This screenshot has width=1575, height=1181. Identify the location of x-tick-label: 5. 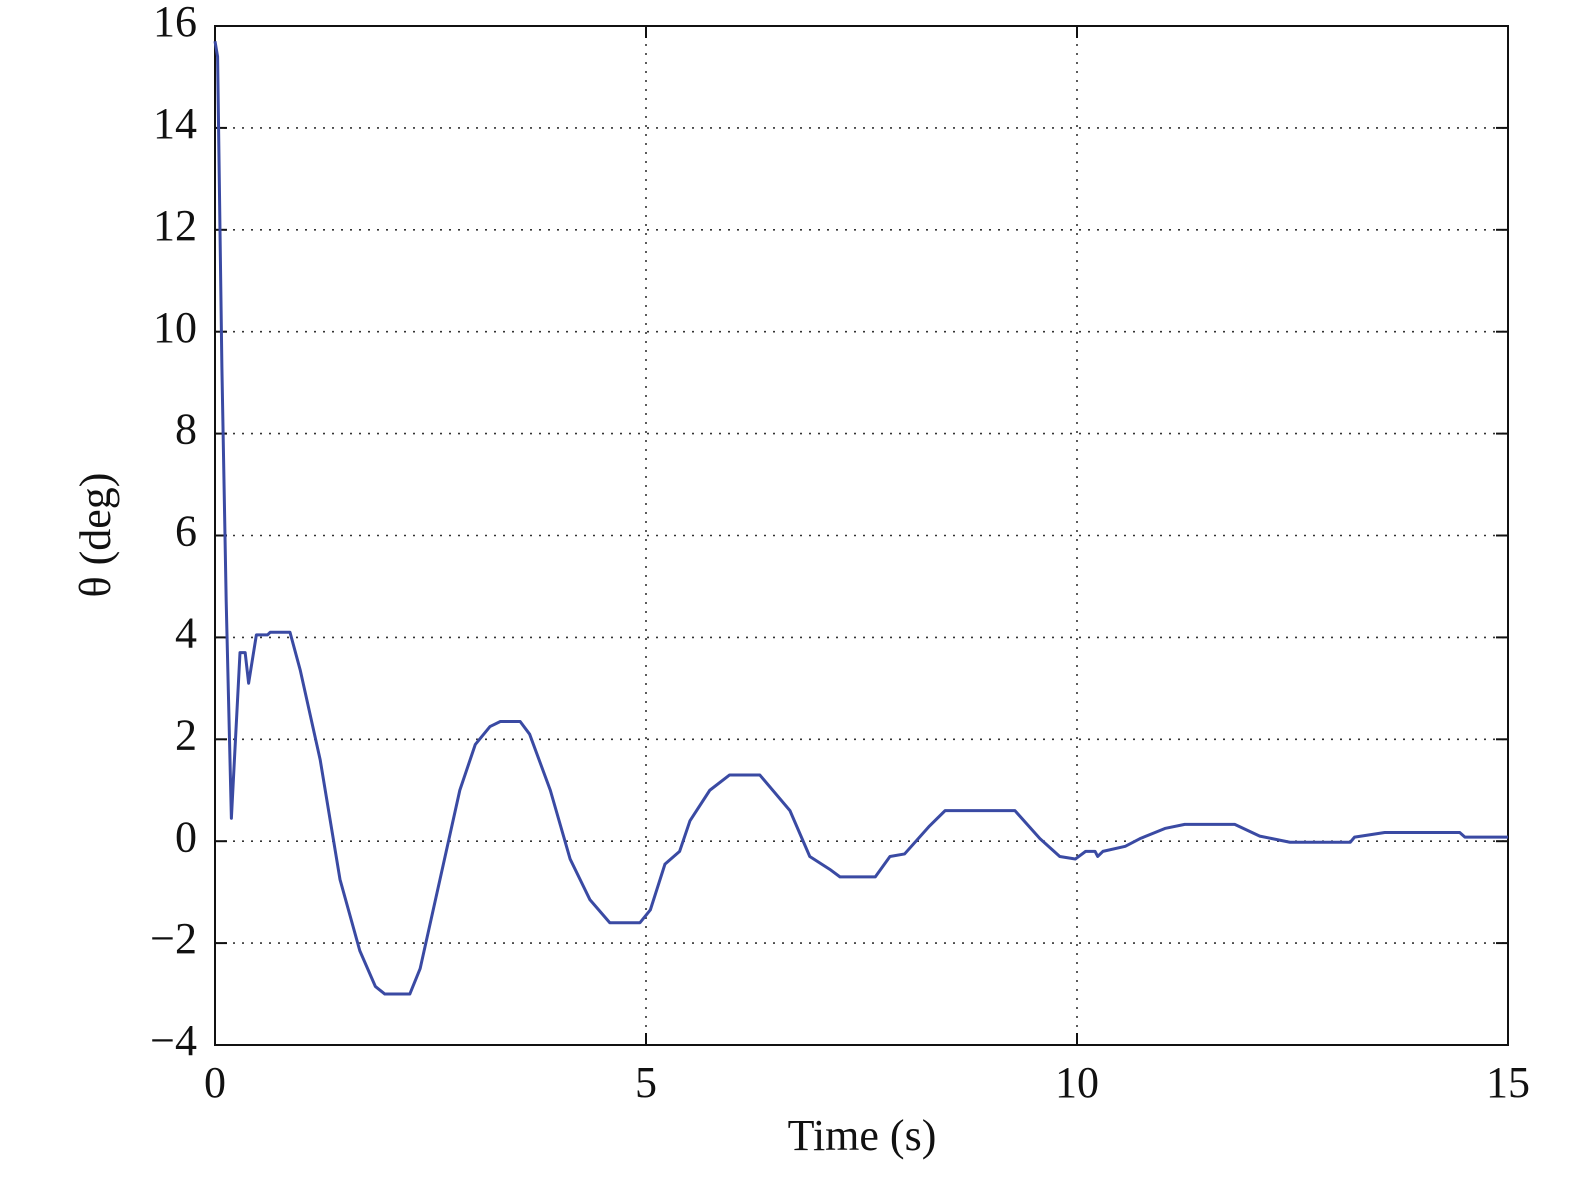
(646, 1082).